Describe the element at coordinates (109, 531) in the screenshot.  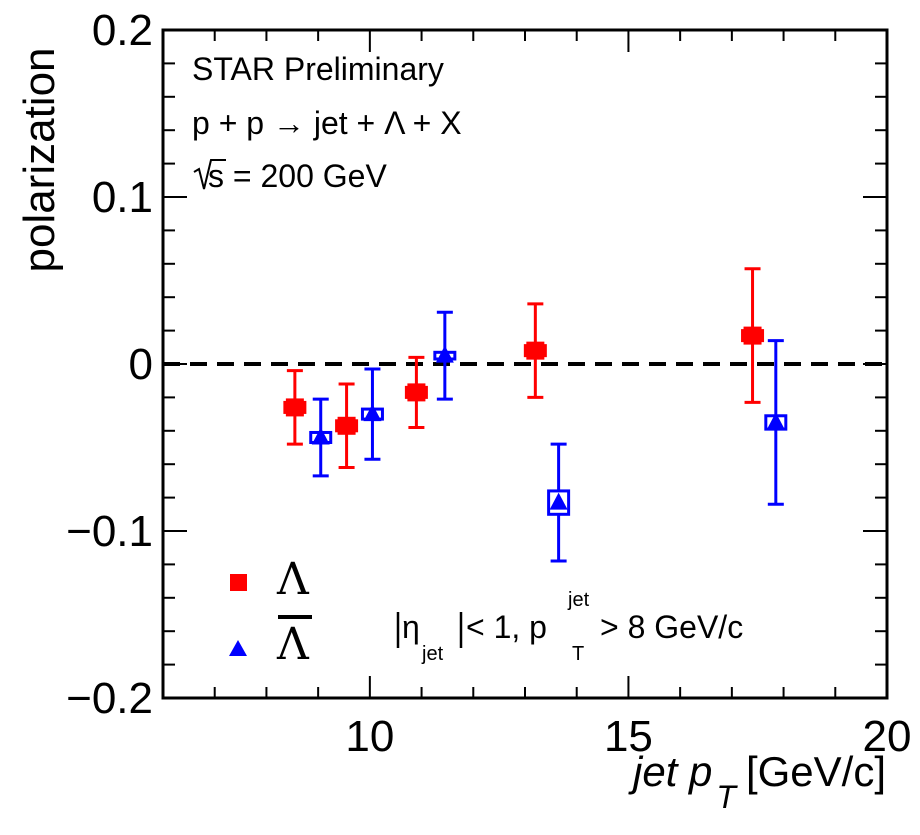
I see `y-tick-label: −0.1` at that location.